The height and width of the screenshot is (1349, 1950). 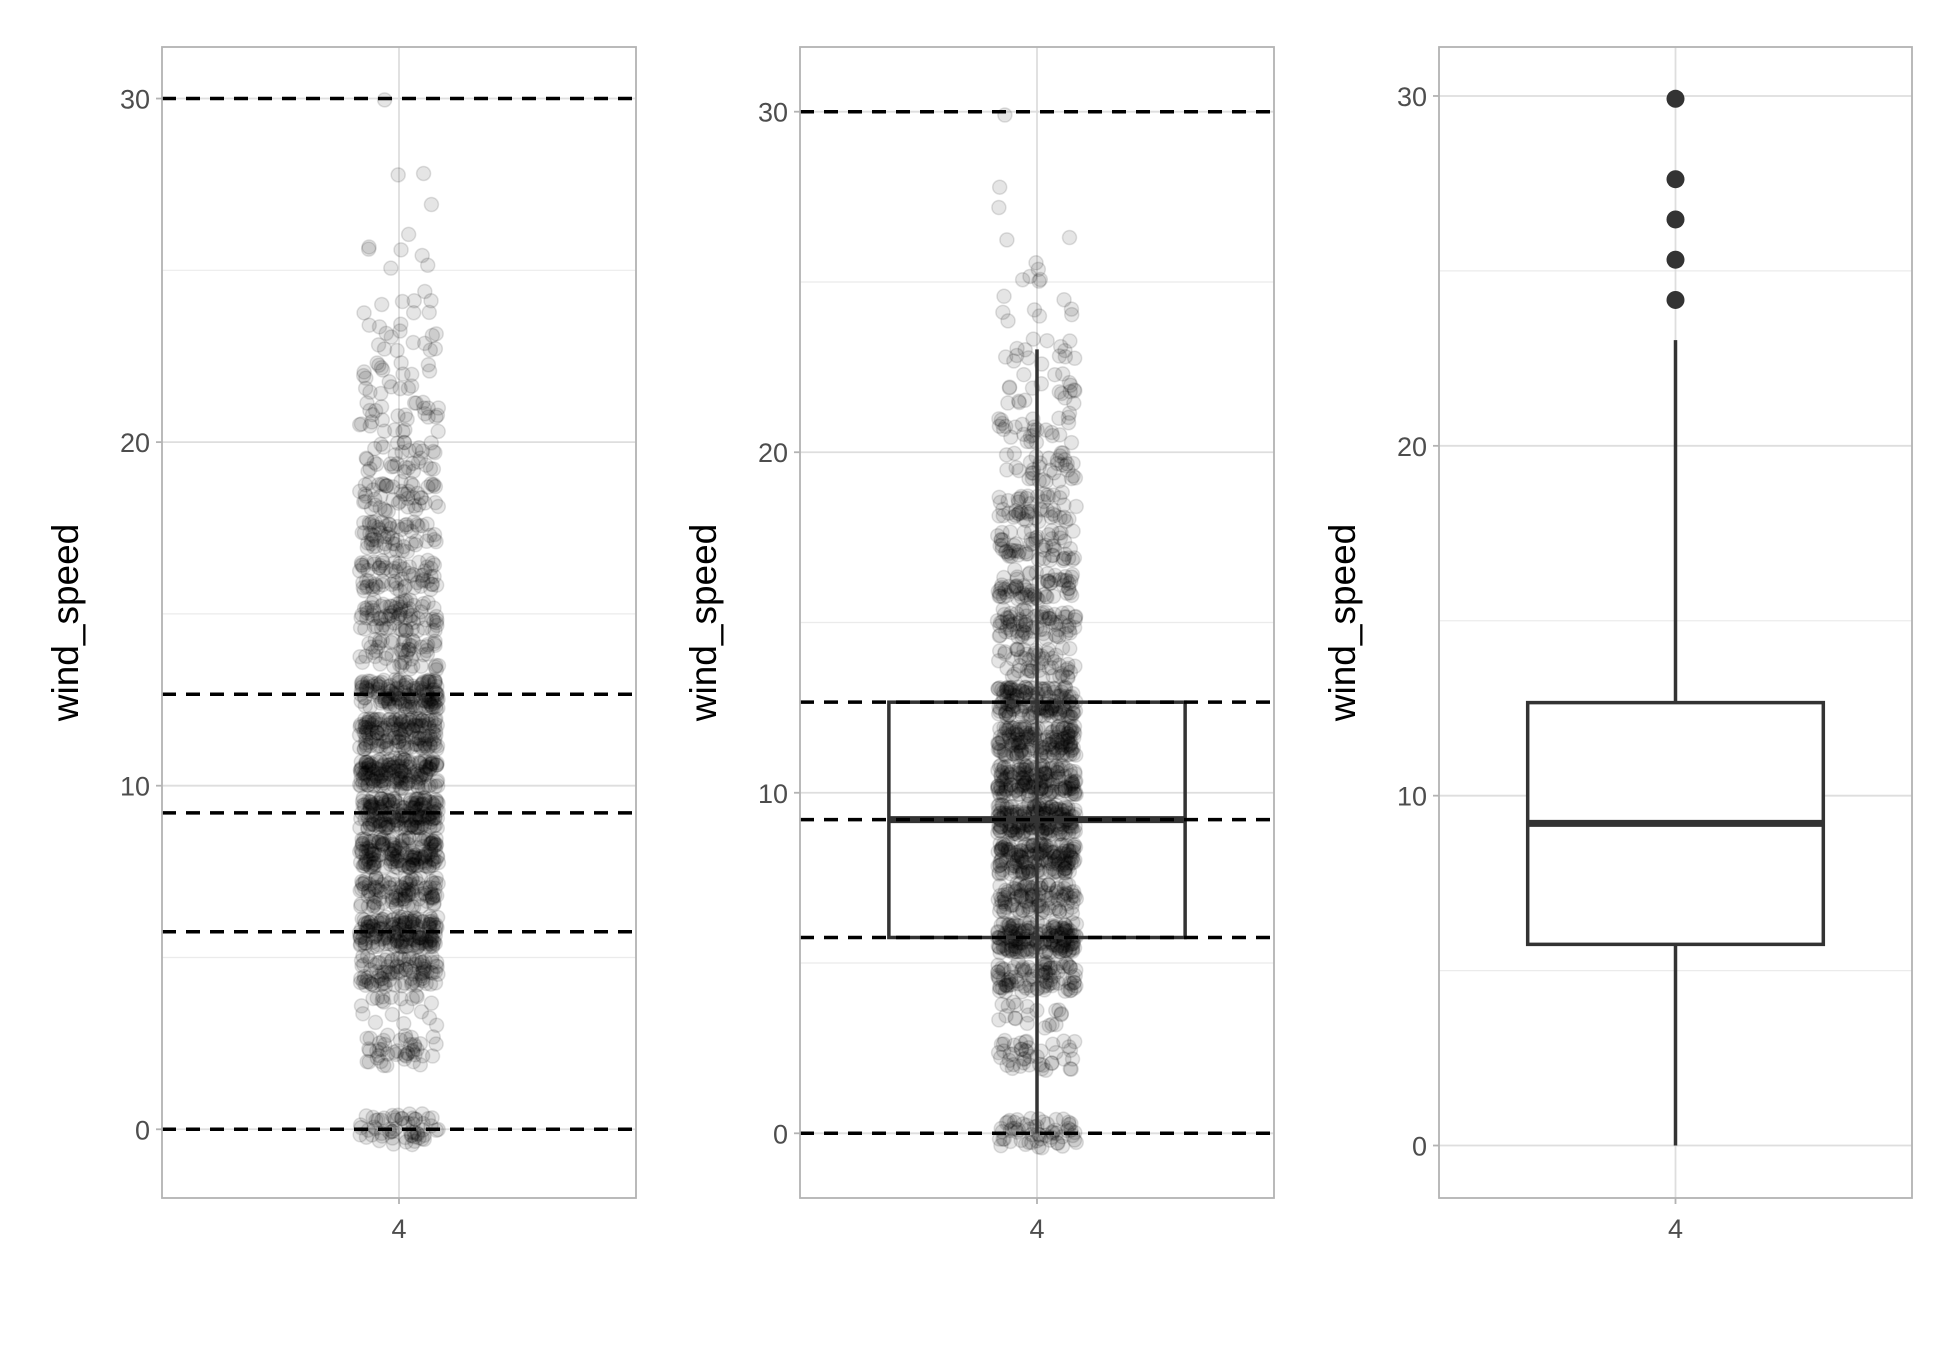 What do you see at coordinates (773, 113) in the screenshot?
I see `y-tick-label: 30` at bounding box center [773, 113].